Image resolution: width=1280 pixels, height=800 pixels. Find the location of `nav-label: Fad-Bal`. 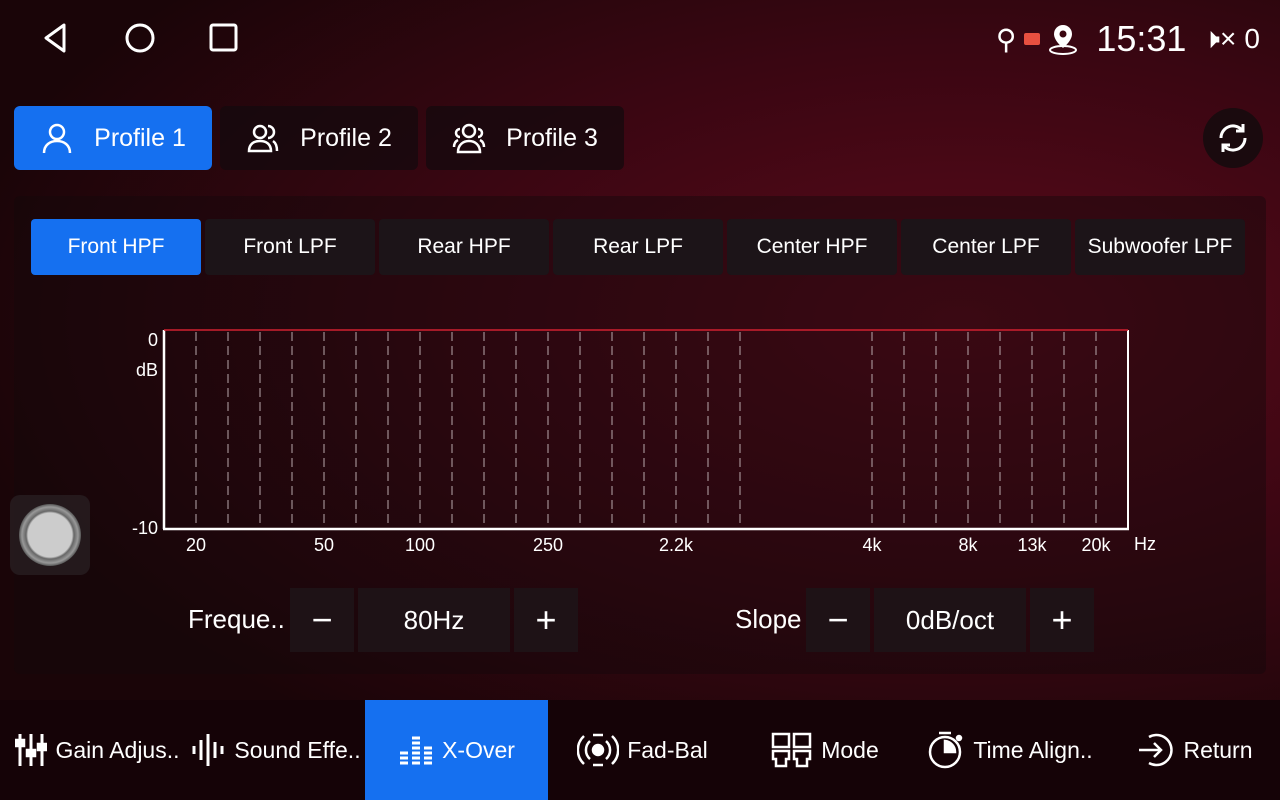

nav-label: Fad-Bal is located at coordinates (667, 749).